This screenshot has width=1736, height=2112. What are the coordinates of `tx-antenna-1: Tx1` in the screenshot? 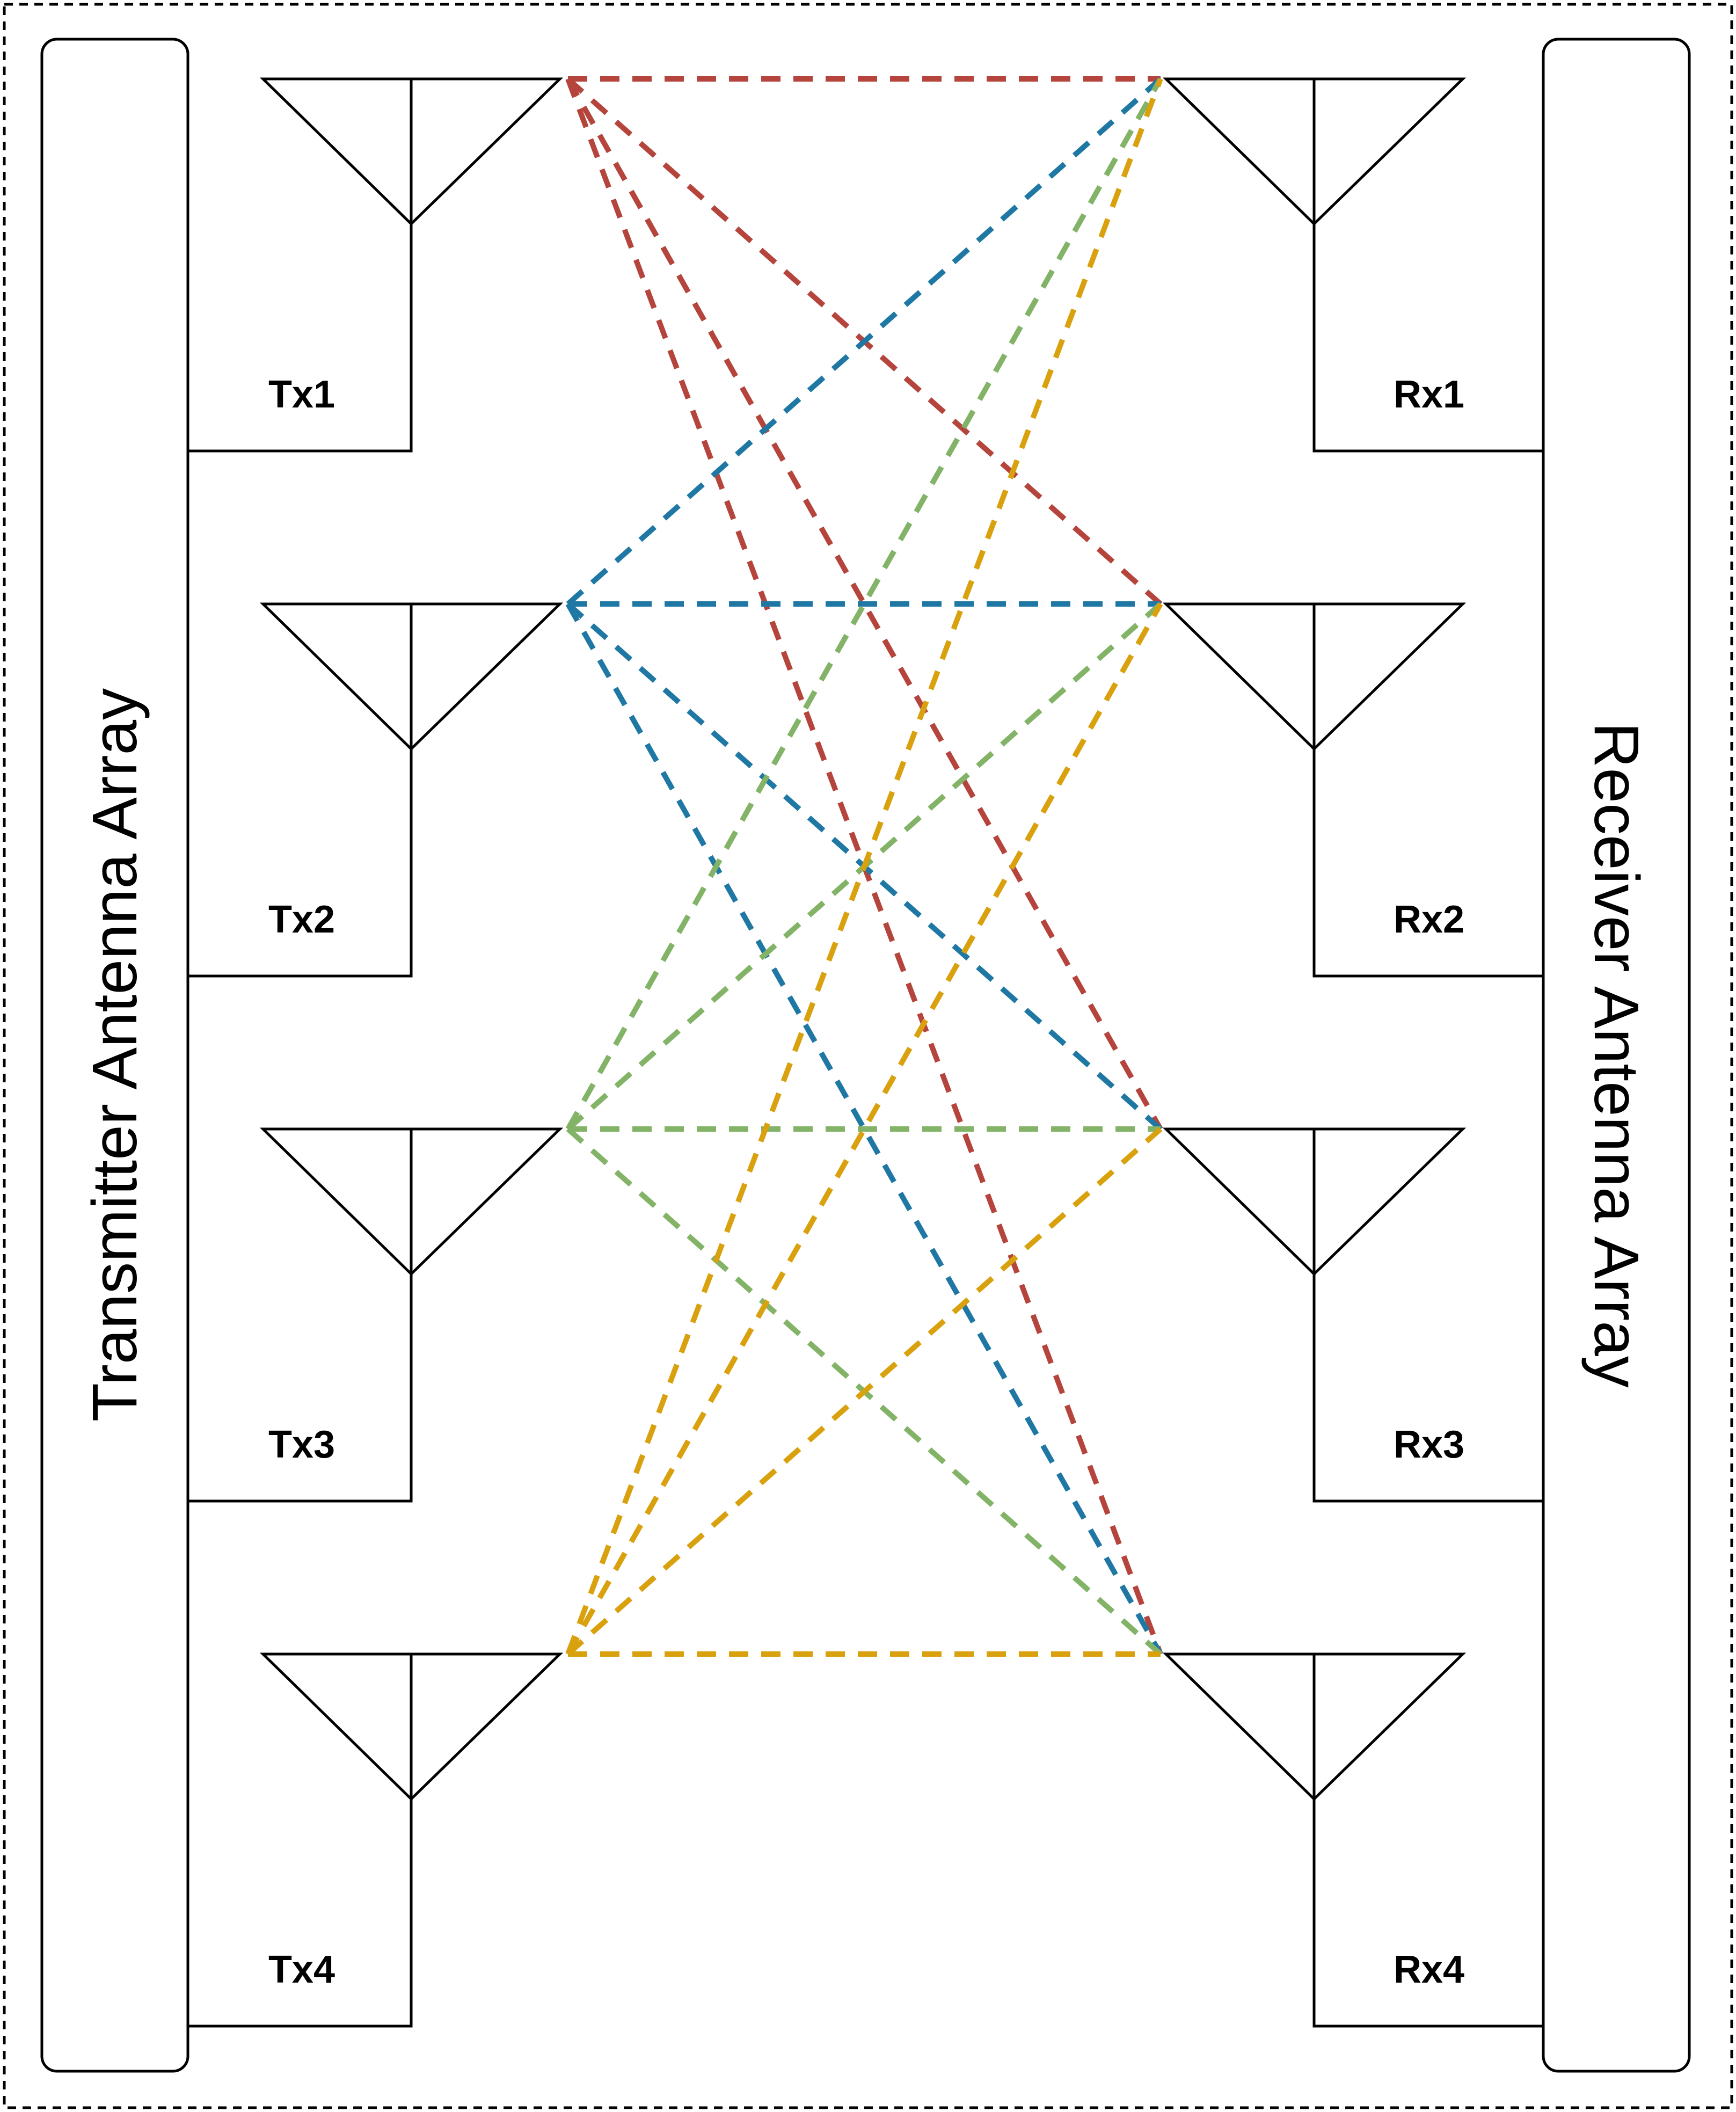 It's located at (376, 265).